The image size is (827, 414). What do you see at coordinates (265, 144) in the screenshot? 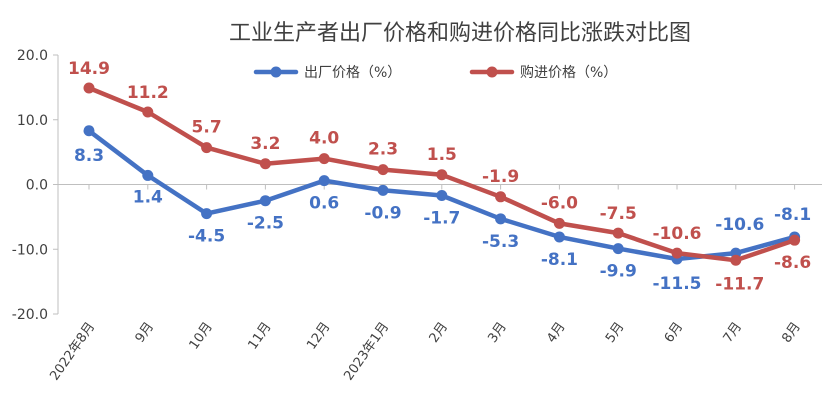
I see `data-label-purchase: 3.2` at bounding box center [265, 144].